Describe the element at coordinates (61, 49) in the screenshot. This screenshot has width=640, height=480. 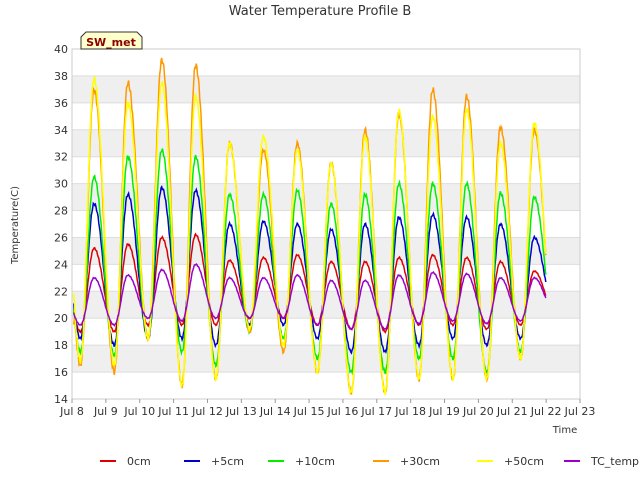
I see `y-tick-label: 40` at that location.